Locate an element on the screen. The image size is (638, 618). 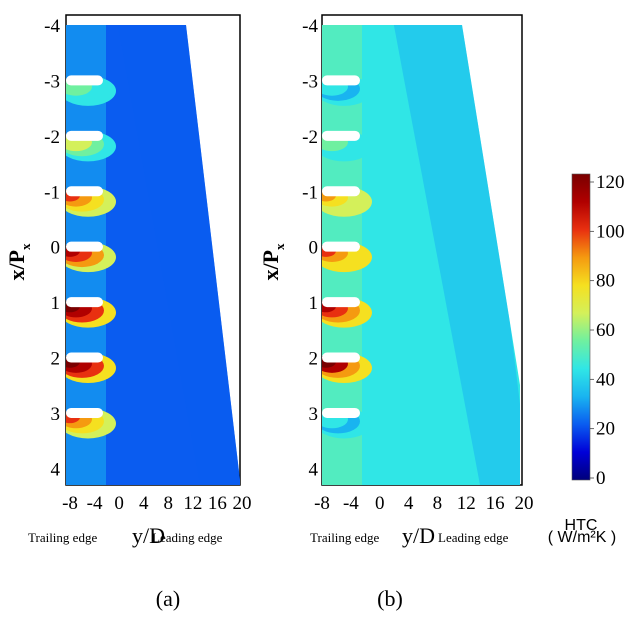
y-tick-labels-a: -4 -3 -2 -1 0 1 2 3 4 is located at coordinates (52, 248).